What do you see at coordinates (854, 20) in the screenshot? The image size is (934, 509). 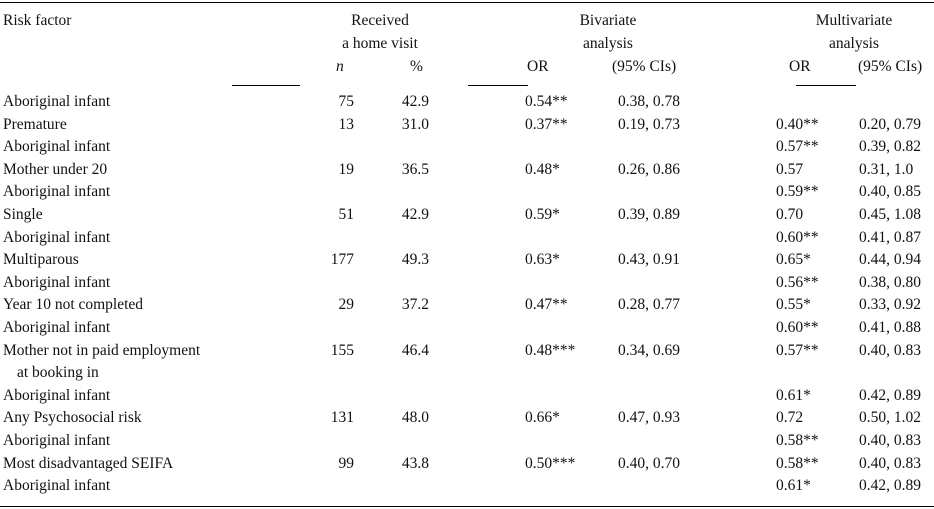 I see `header-multivariate-line1: Multivariate` at bounding box center [854, 20].